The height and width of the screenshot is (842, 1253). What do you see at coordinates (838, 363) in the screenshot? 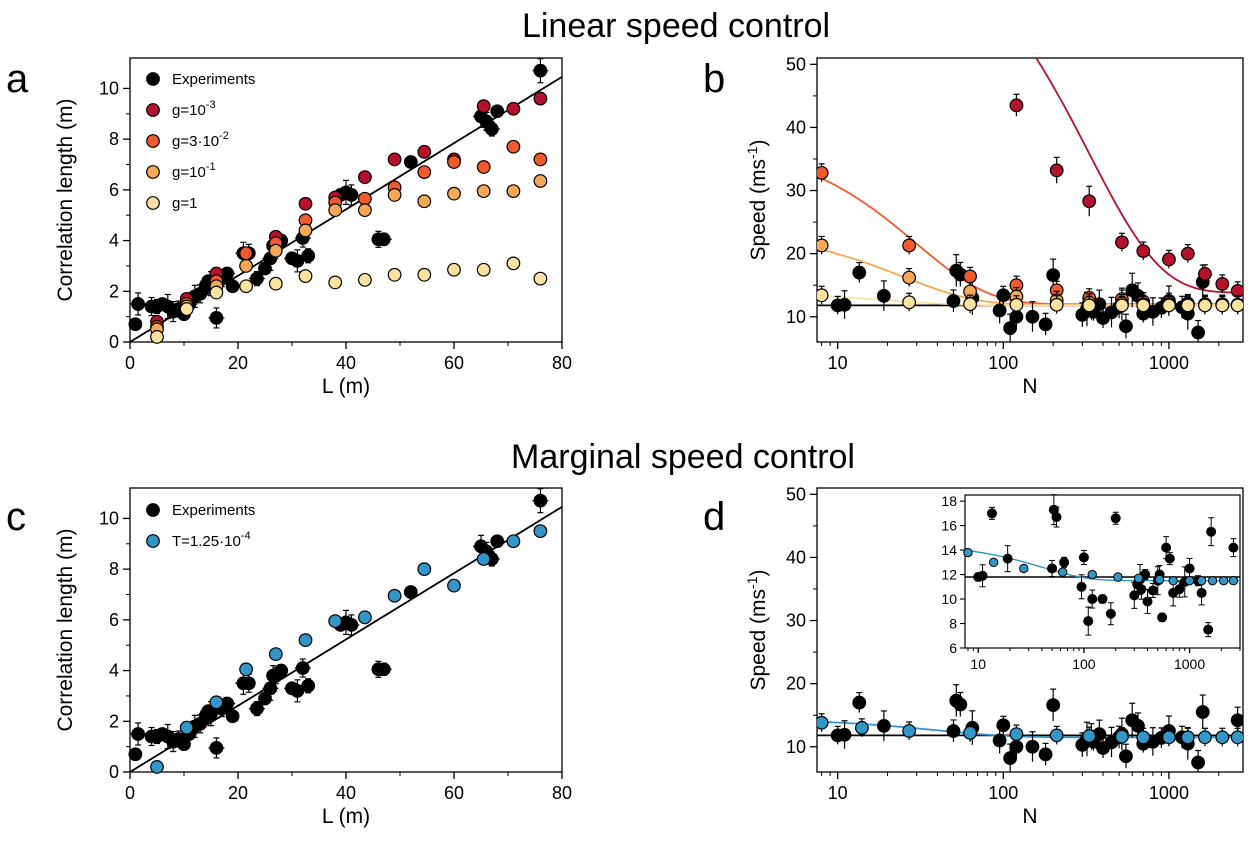
I see `x-tick-label: 10` at bounding box center [838, 363].